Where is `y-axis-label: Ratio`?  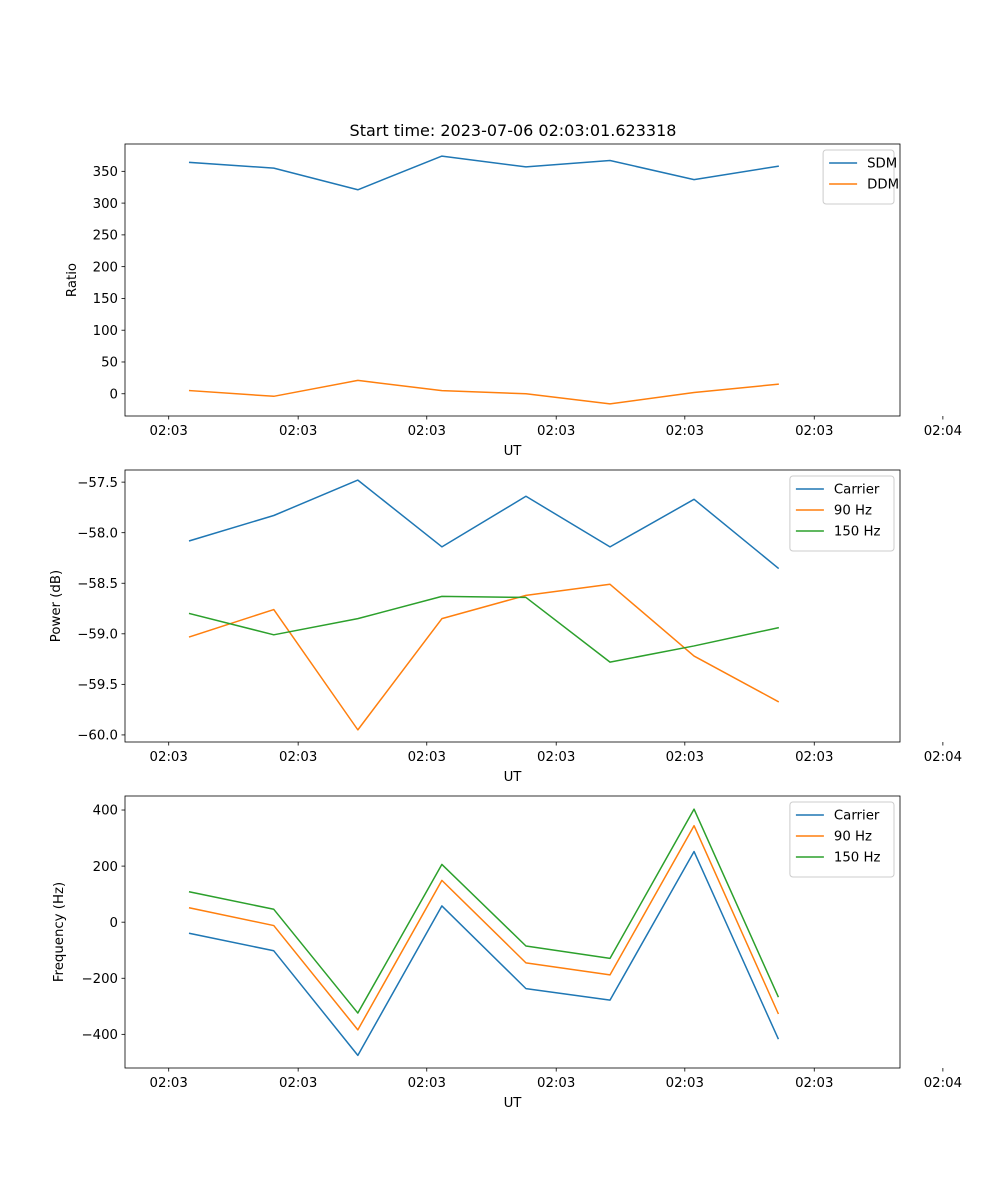
y-axis-label: Ratio is located at coordinates (72, 280).